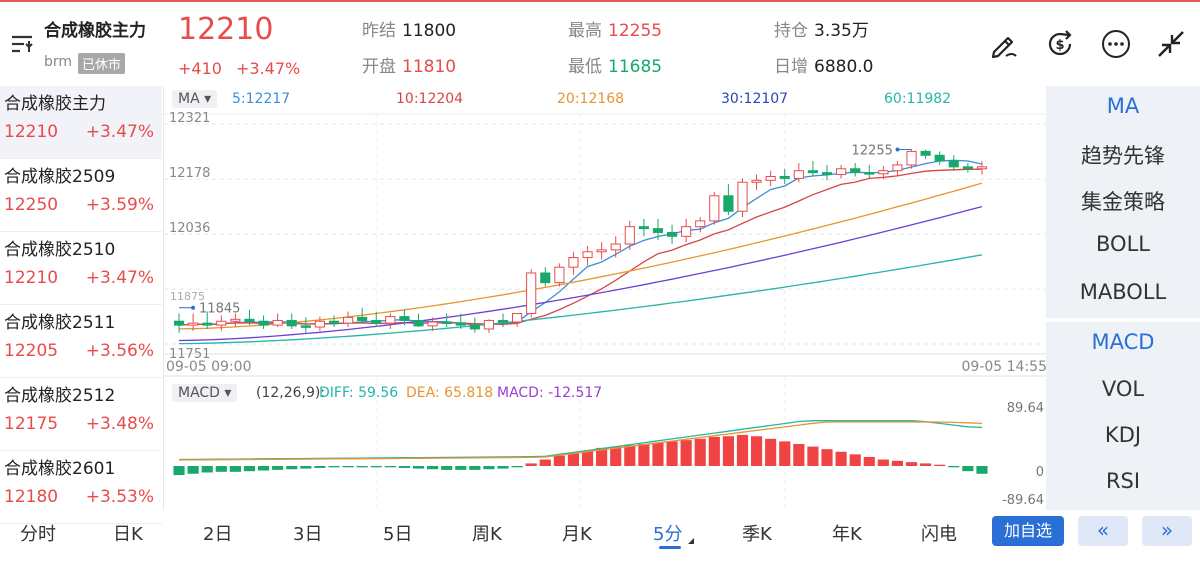 This screenshot has width=1200, height=568. Describe the element at coordinates (1116, 44) in the screenshot. I see `more-icon` at that location.